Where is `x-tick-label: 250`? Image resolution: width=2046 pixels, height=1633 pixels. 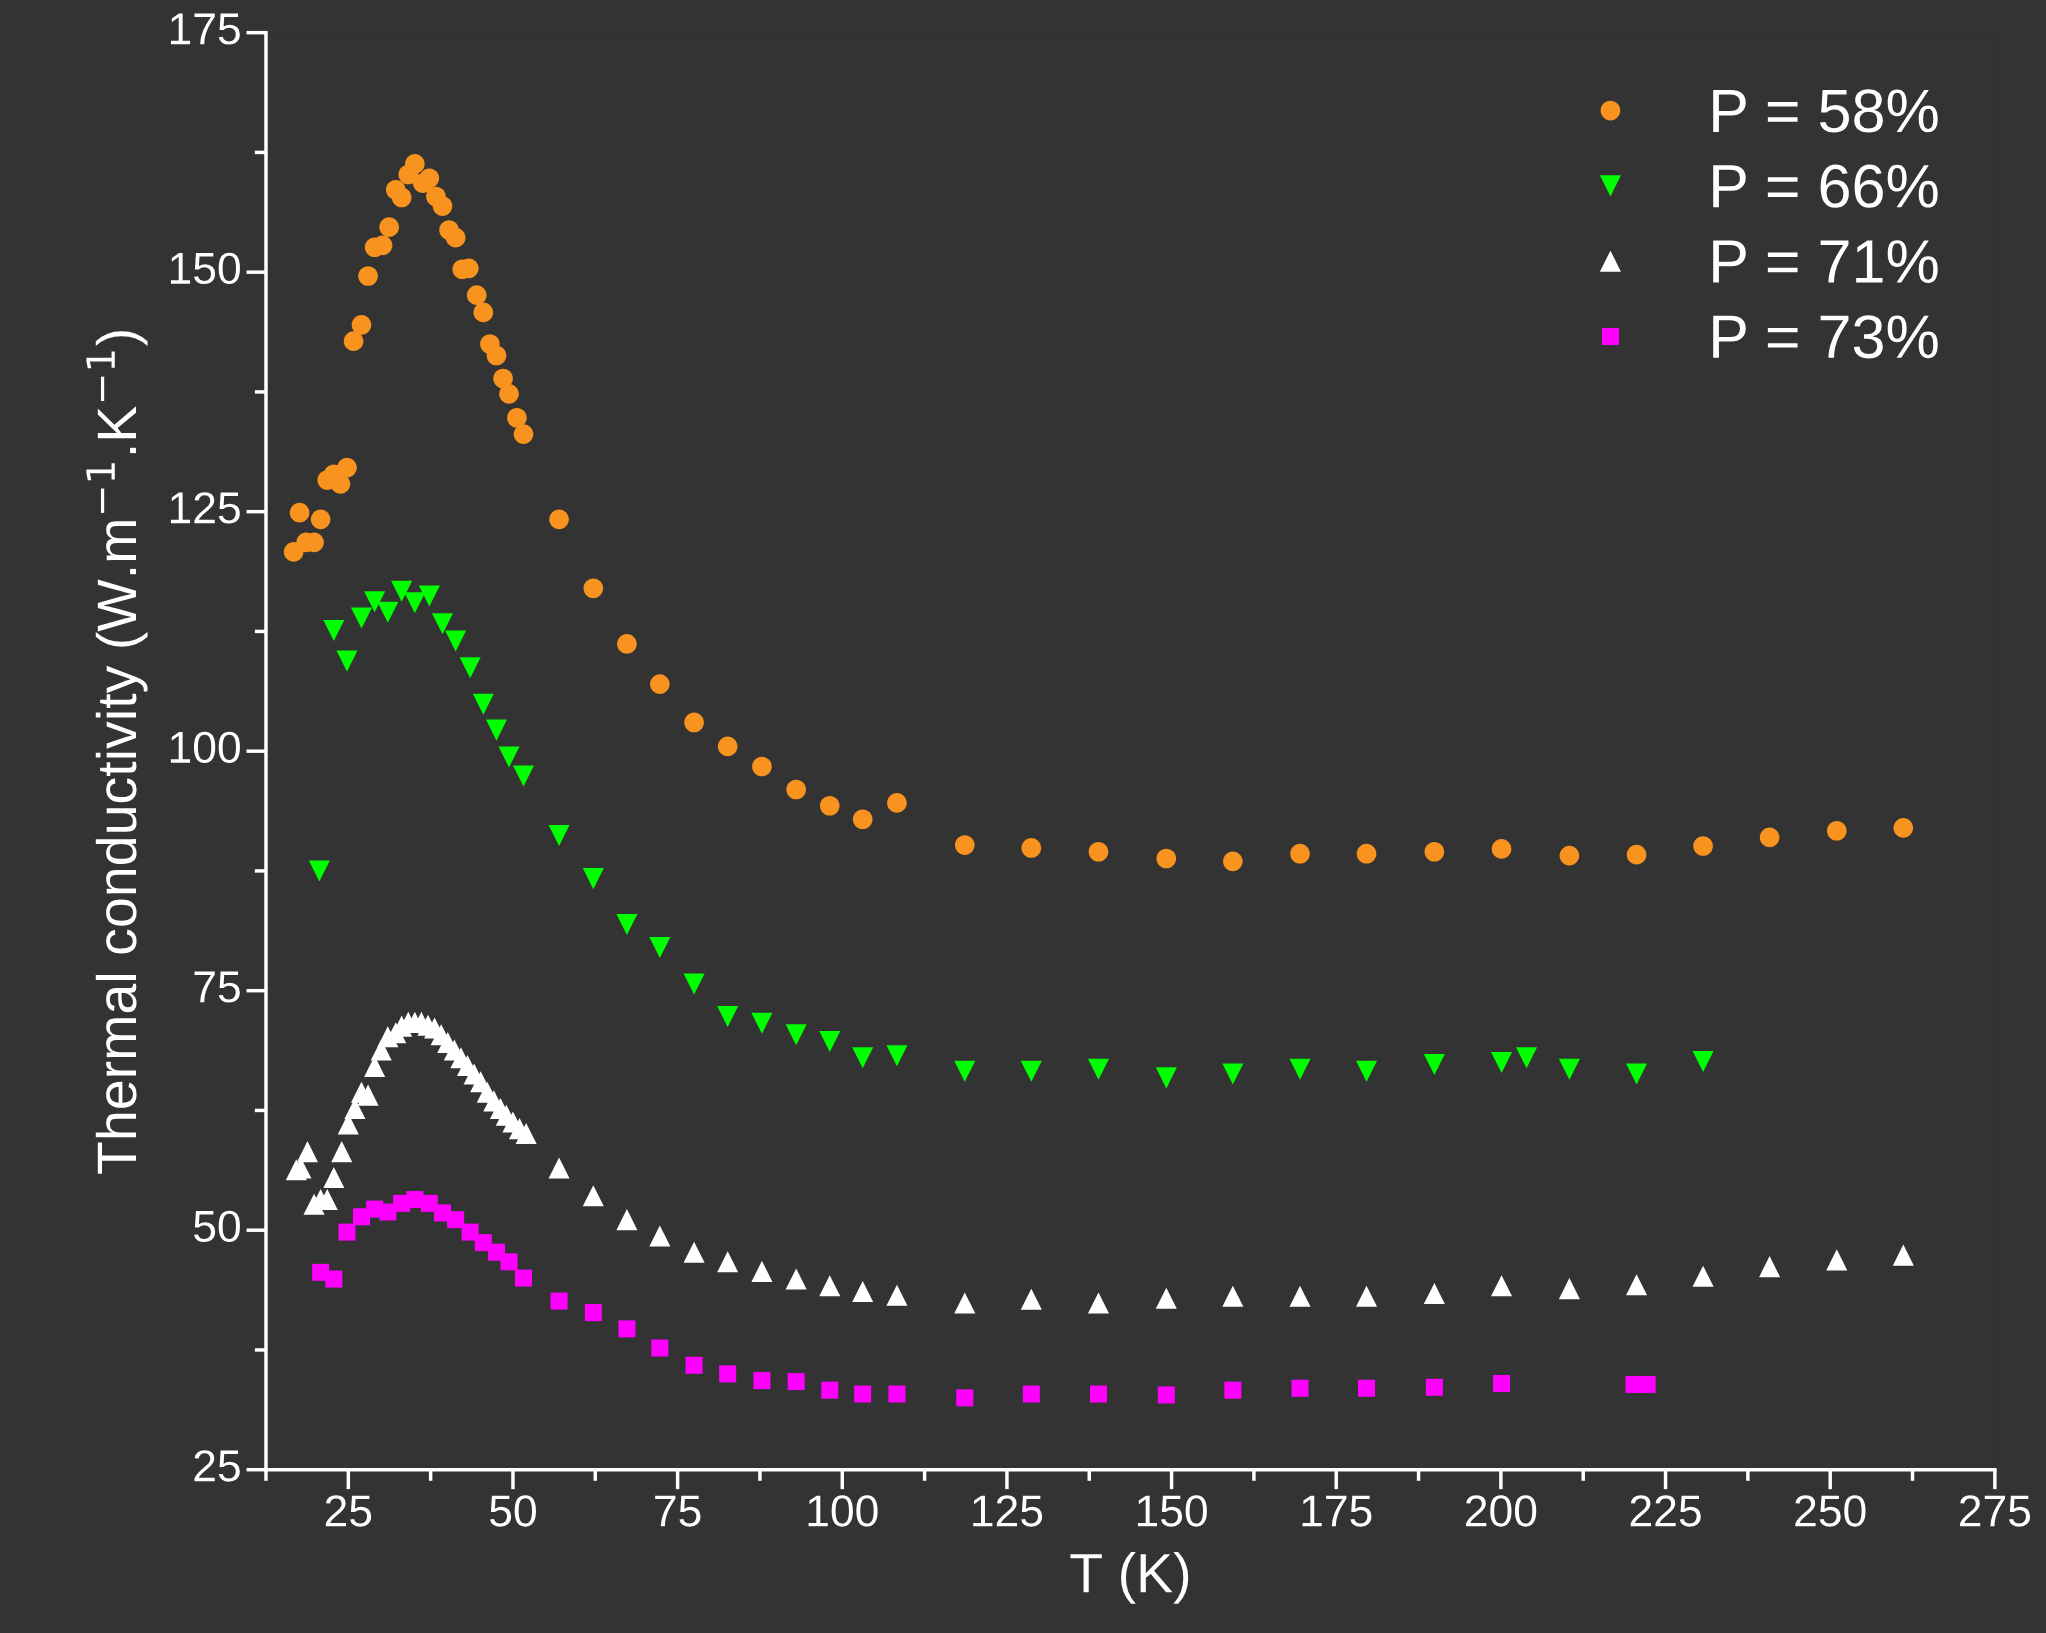
x-tick-label: 250 is located at coordinates (1830, 1511).